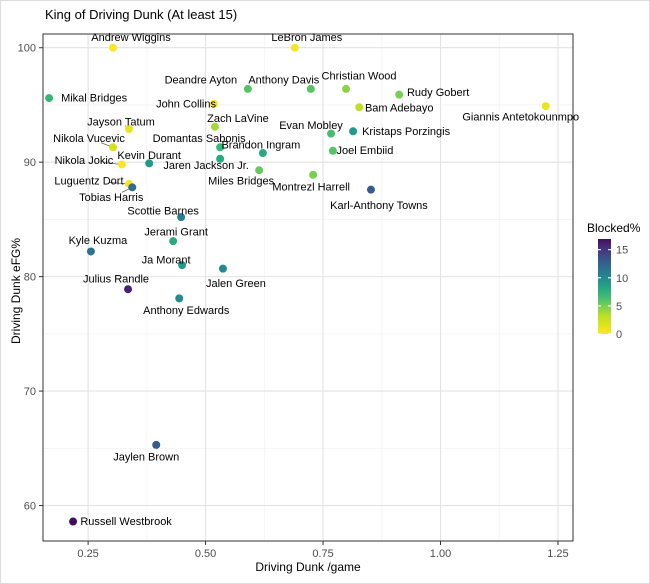 The image size is (650, 584). I want to click on data-point-julius-randle, so click(128, 289).